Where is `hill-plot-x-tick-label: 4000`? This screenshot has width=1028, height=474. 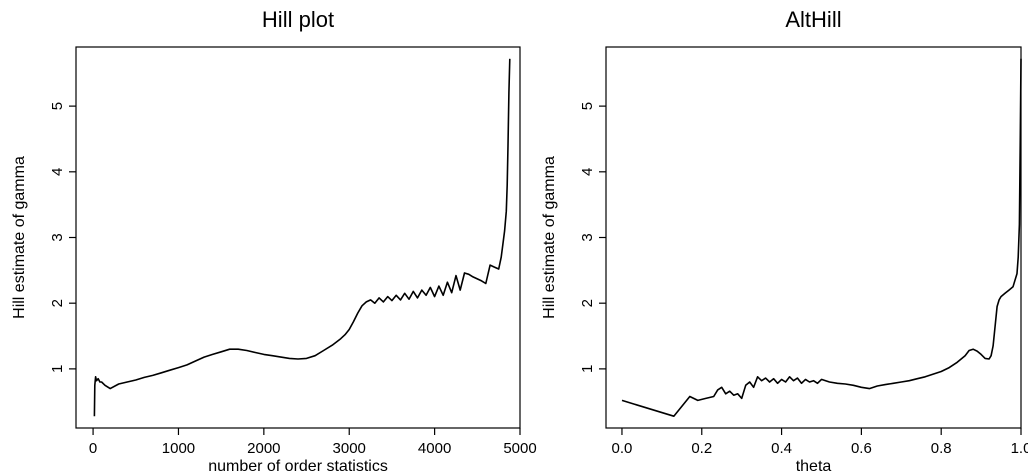 hill-plot-x-tick-label: 4000 is located at coordinates (434, 448).